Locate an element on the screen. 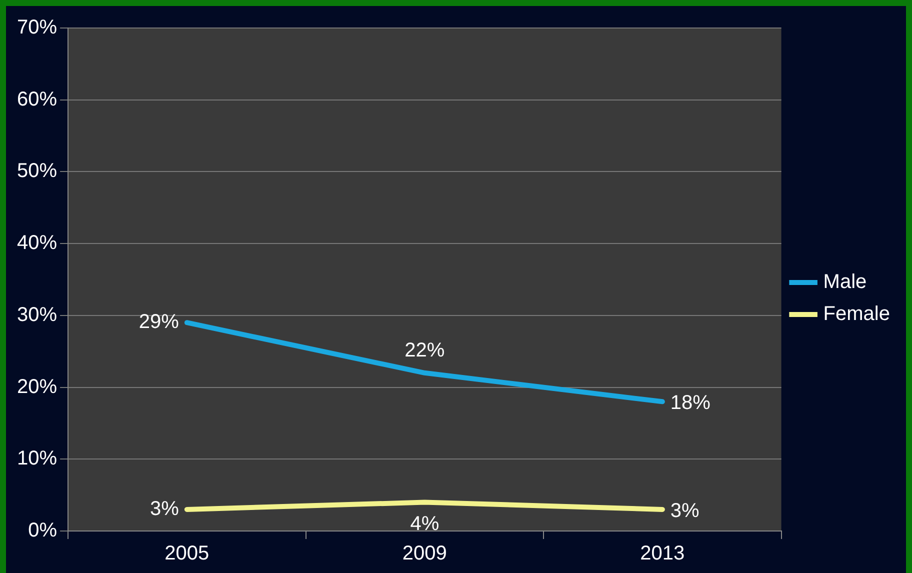  y-tick-label: 40% is located at coordinates (37, 243).